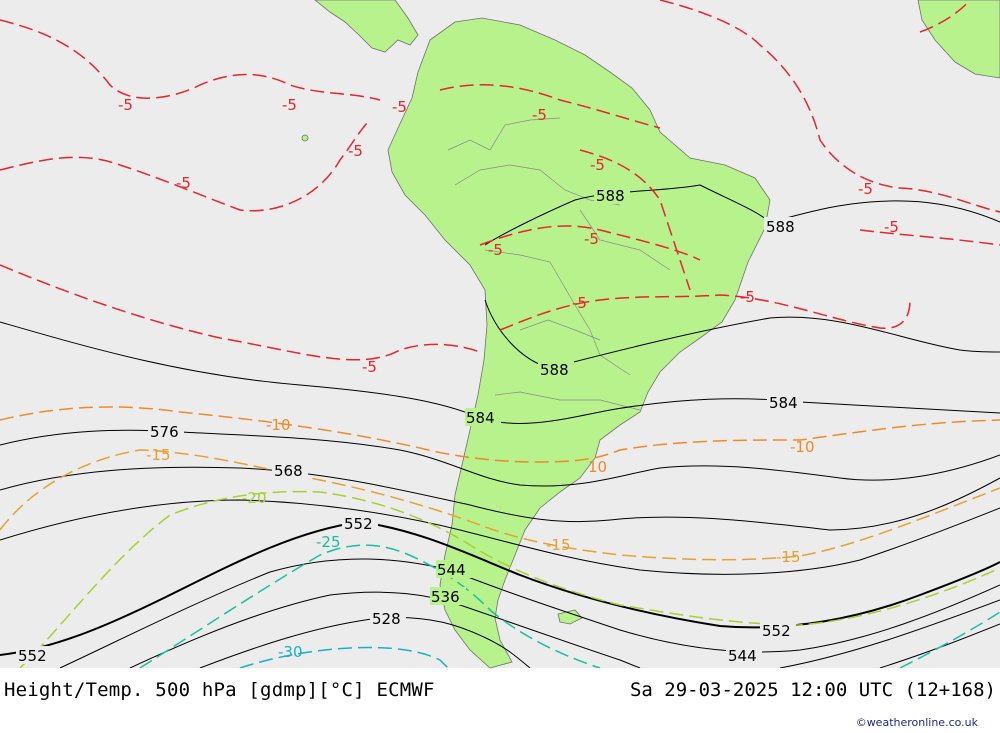 The width and height of the screenshot is (1000, 733). I want to click on land-top-right, so click(958, 39).